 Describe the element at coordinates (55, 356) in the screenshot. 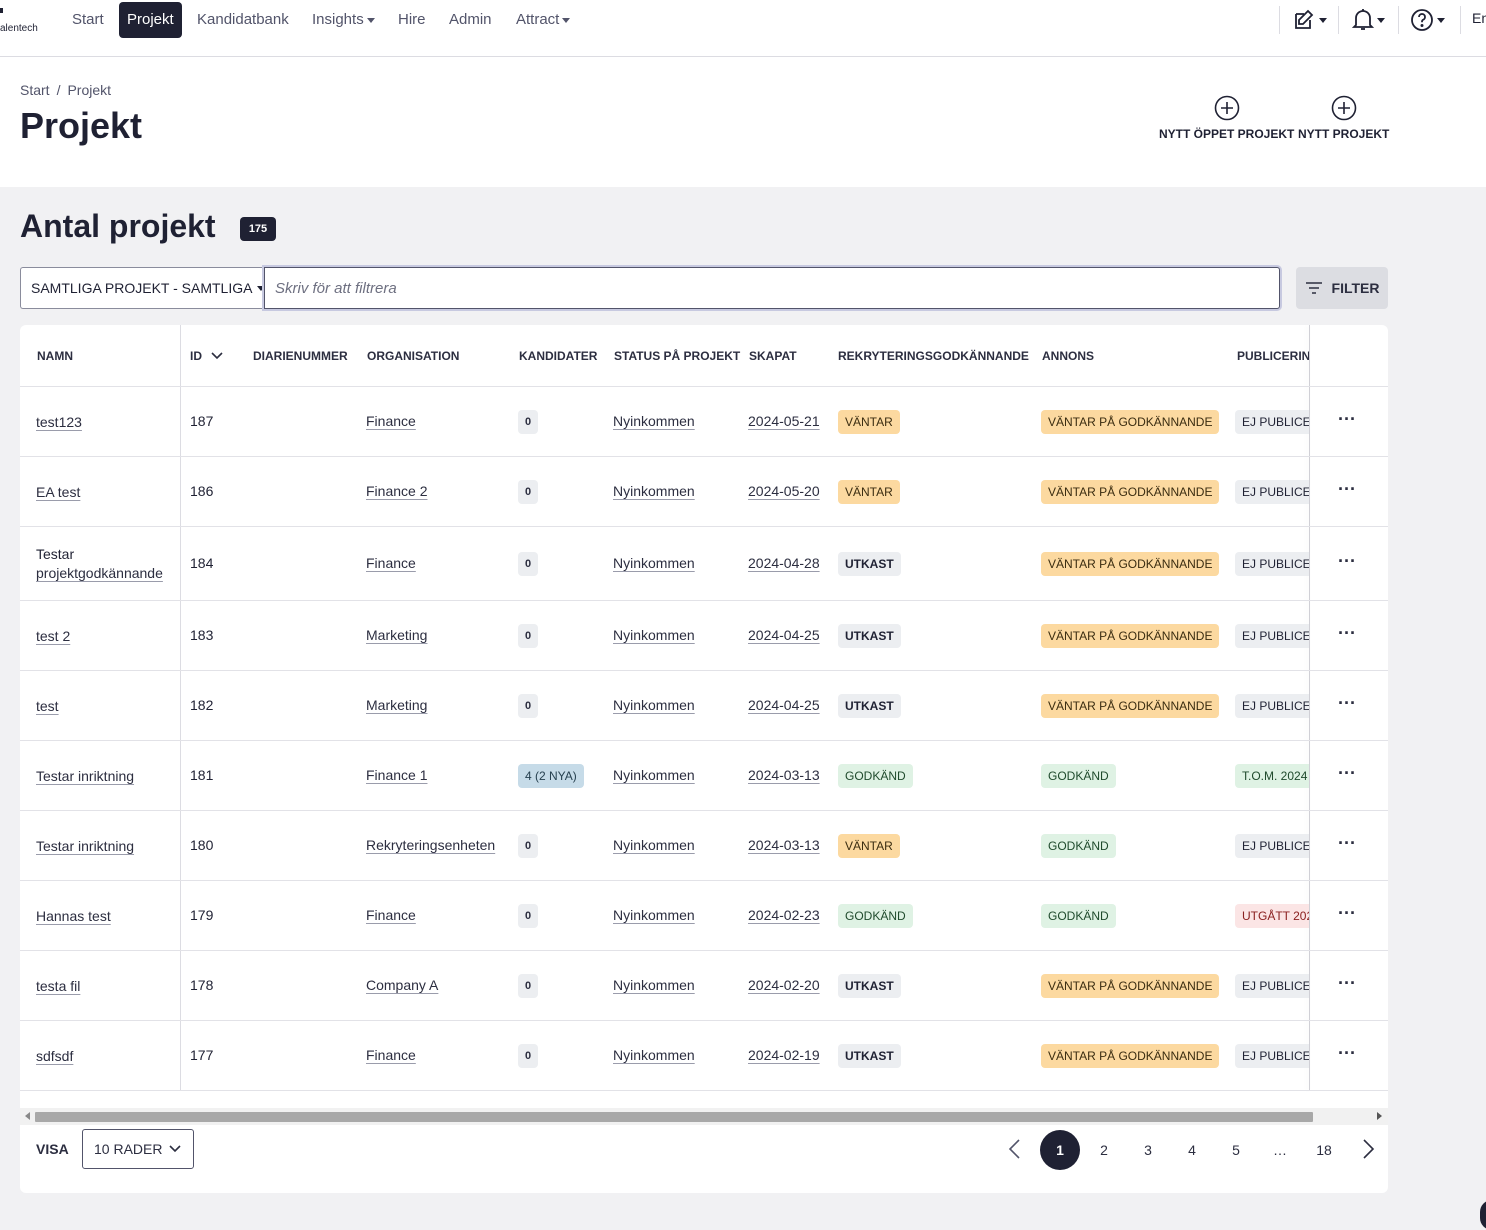

I see `column-header-name: NAMN` at that location.